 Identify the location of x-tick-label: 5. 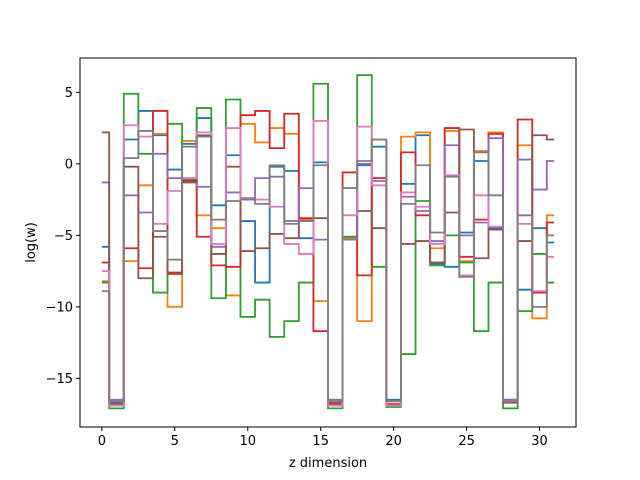
(175, 441).